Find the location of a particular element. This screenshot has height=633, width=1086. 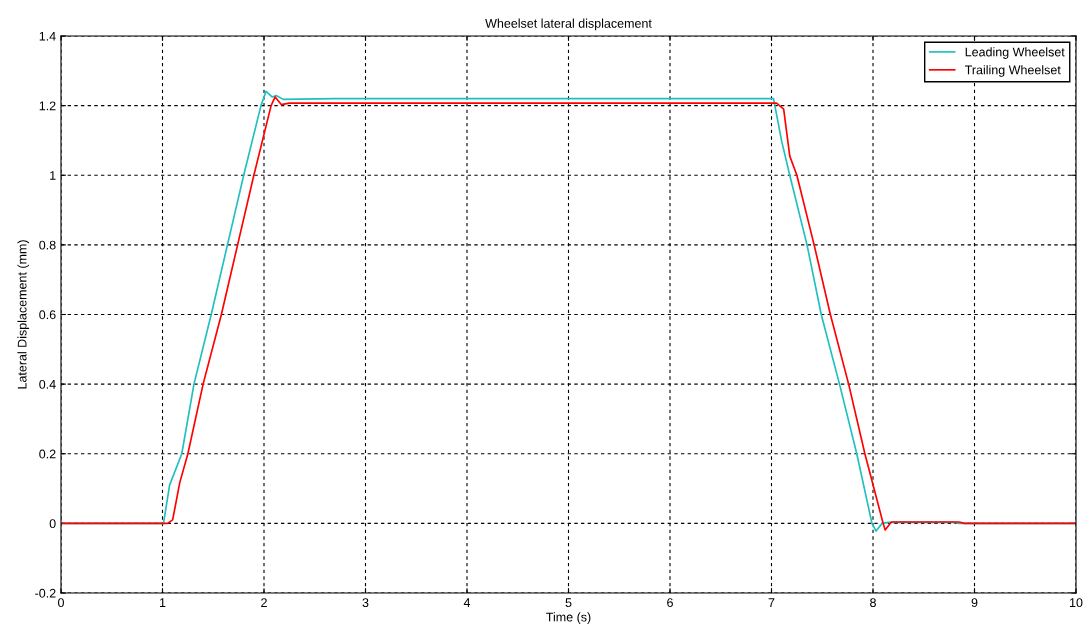

x-tick-label: 3 is located at coordinates (365, 603).